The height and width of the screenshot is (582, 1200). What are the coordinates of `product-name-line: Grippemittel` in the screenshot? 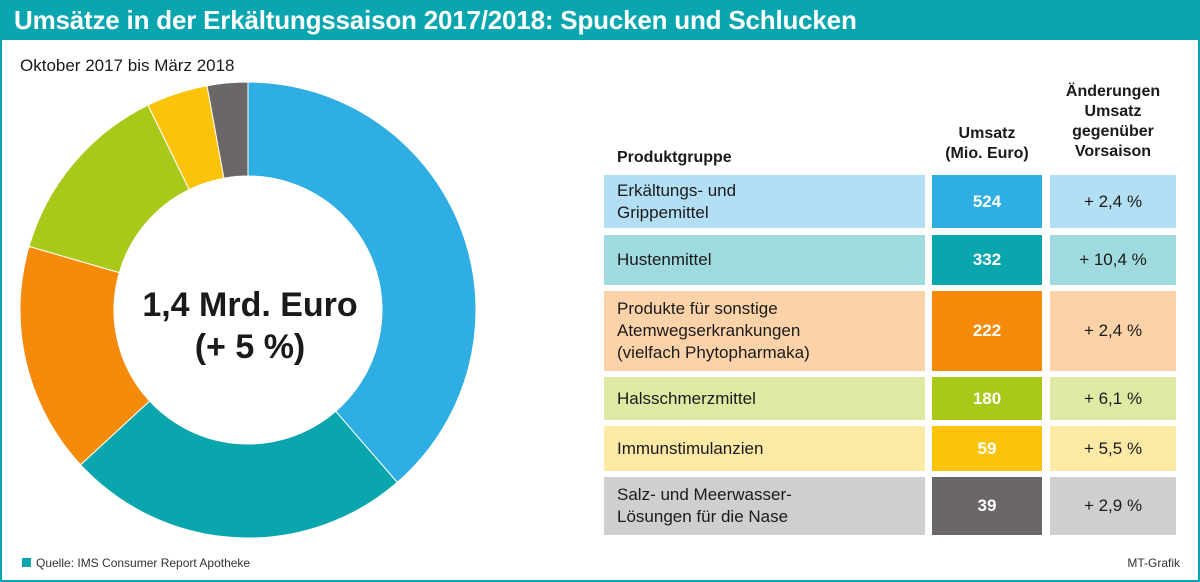 It's located at (663, 212).